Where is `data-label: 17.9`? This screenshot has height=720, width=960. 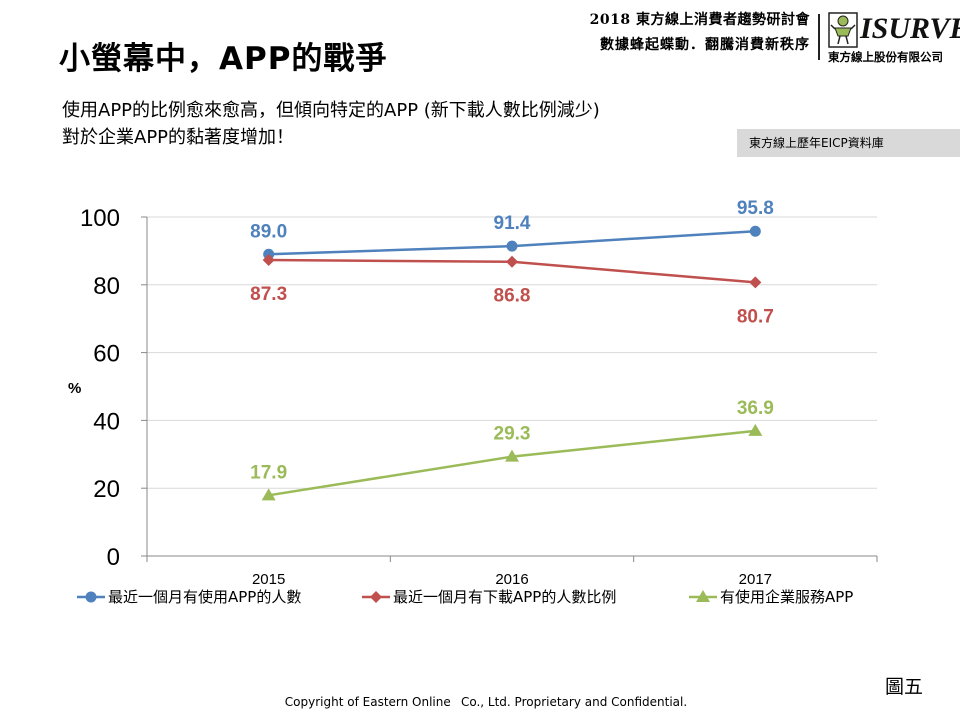
data-label: 17.9 is located at coordinates (268, 472).